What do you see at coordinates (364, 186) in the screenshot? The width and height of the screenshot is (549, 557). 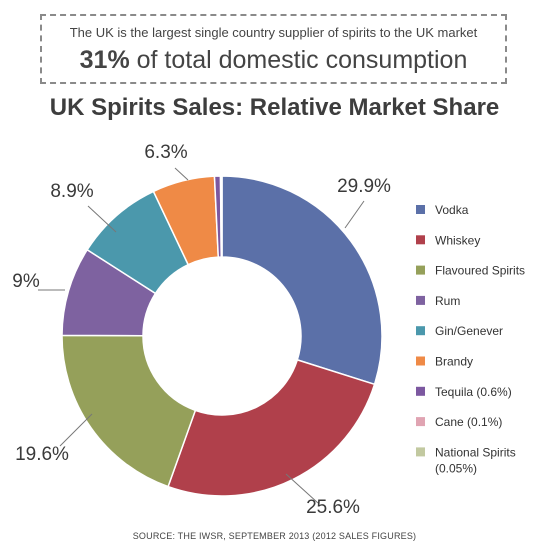 I see `data-label: 29.9%` at bounding box center [364, 186].